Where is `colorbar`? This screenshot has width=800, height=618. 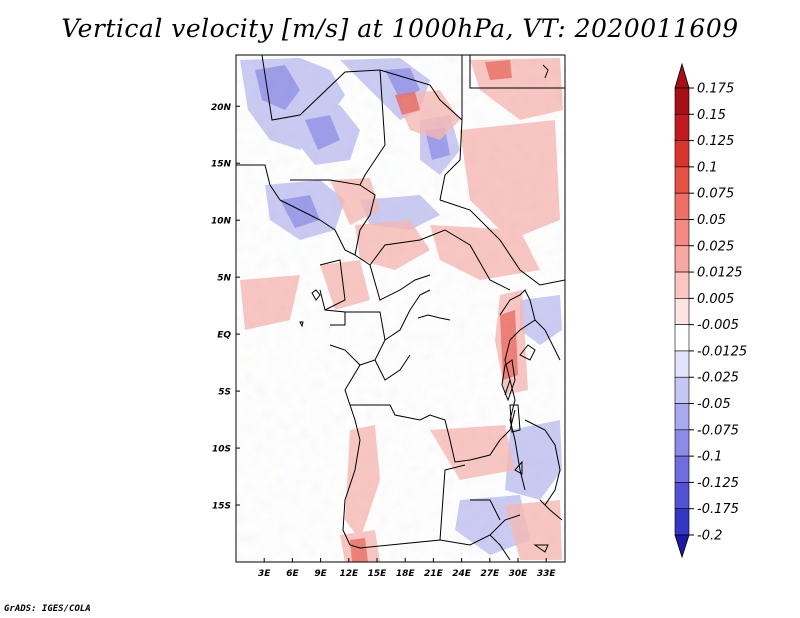
colorbar is located at coordinates (682, 310).